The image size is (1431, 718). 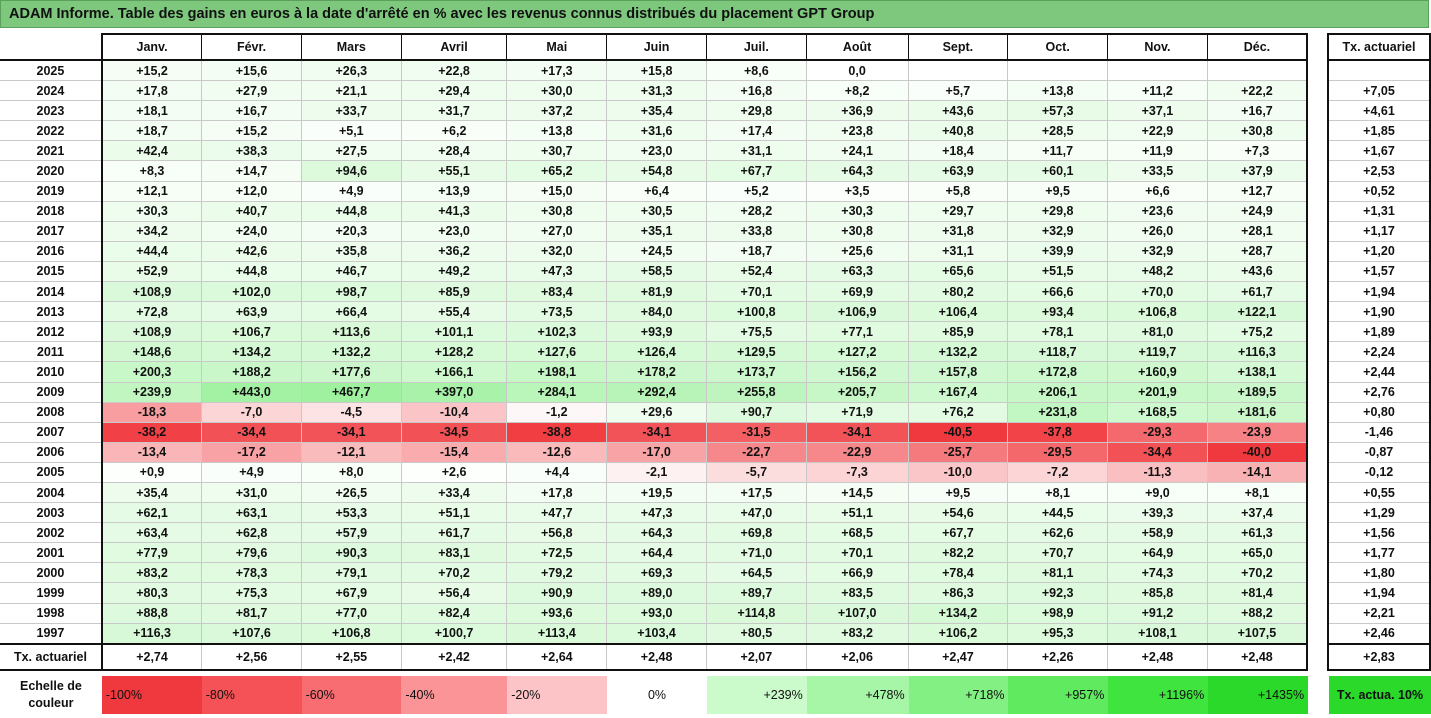 What do you see at coordinates (1057, 472) in the screenshot?
I see `value-cell: -7,2` at bounding box center [1057, 472].